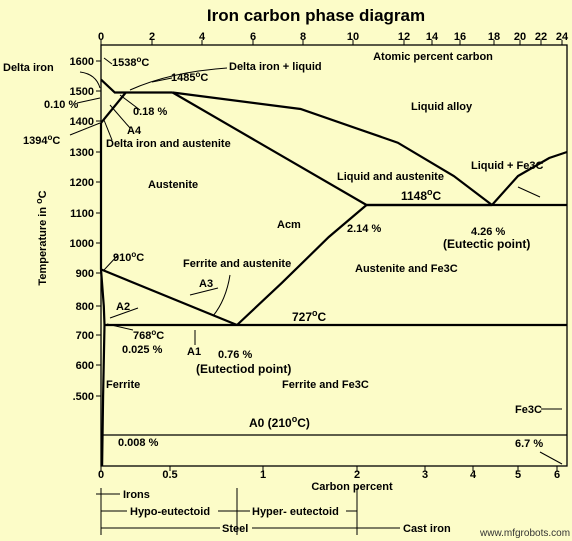  What do you see at coordinates (557, 475) in the screenshot?
I see `x-tick-7: 6` at bounding box center [557, 475].